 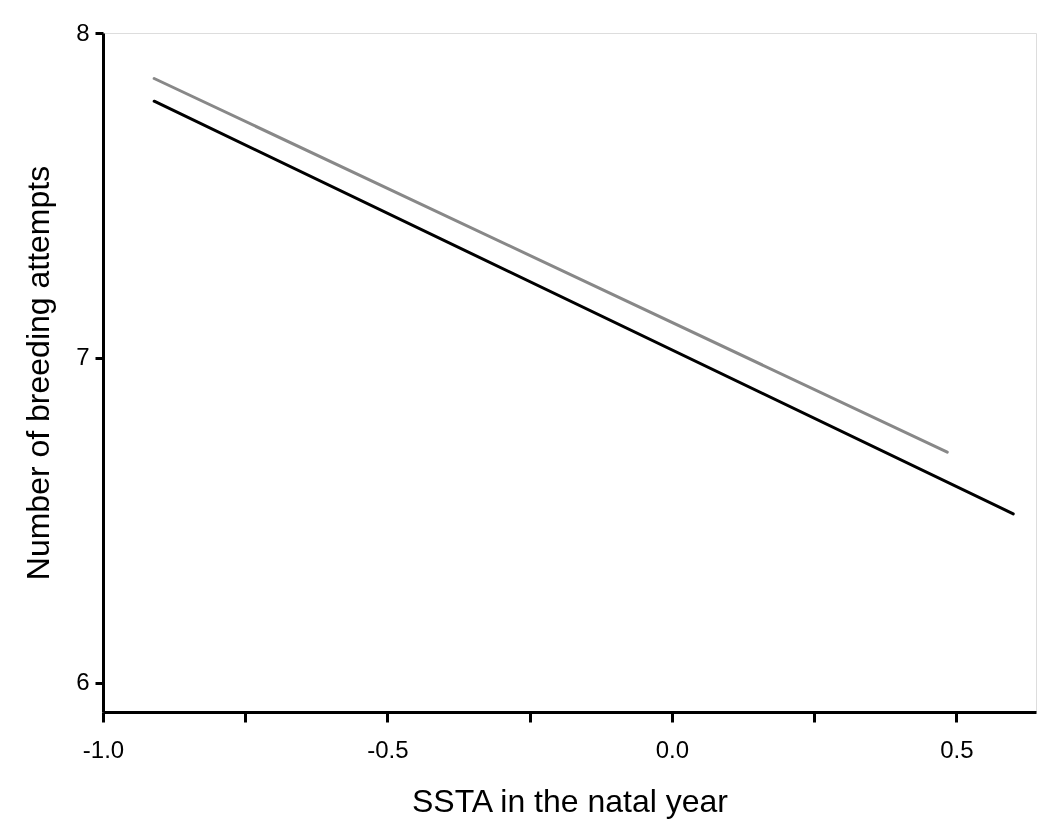 What do you see at coordinates (83, 32) in the screenshot?
I see `y-tick-label: 8` at bounding box center [83, 32].